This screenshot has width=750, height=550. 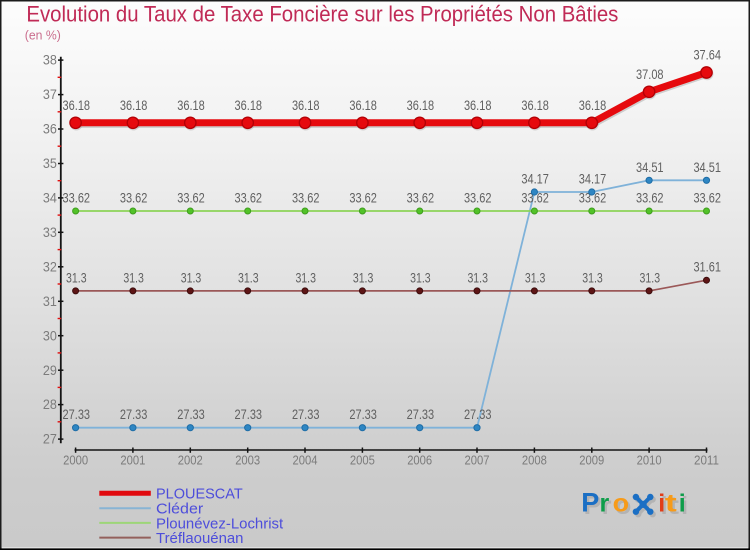 What do you see at coordinates (591, 460) in the screenshot?
I see `svg-text: 2009` at bounding box center [591, 460].